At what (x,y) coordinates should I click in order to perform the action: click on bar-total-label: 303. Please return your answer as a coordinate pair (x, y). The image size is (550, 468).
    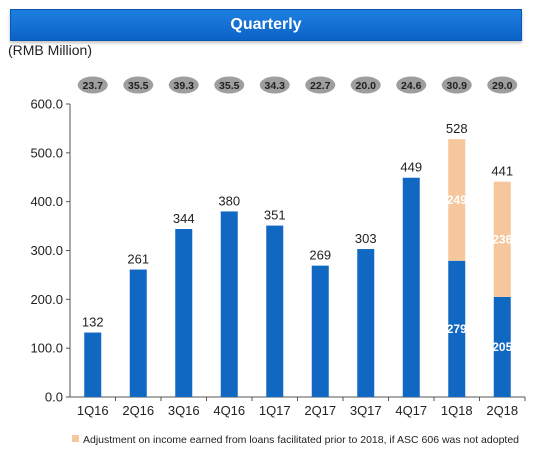
    Looking at the image, I should click on (366, 238).